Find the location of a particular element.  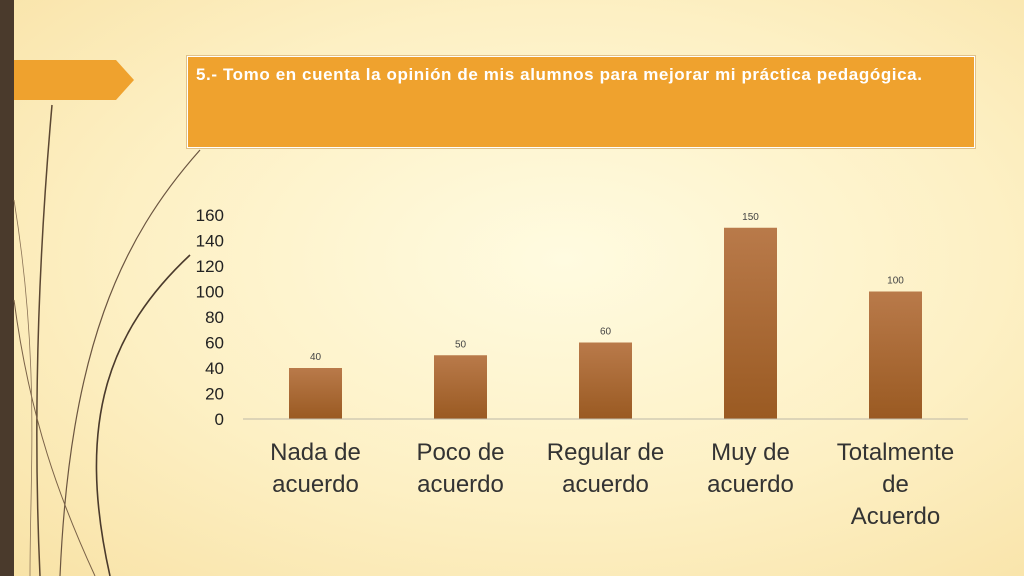

y-tick-label: 60 is located at coordinates (214, 343).